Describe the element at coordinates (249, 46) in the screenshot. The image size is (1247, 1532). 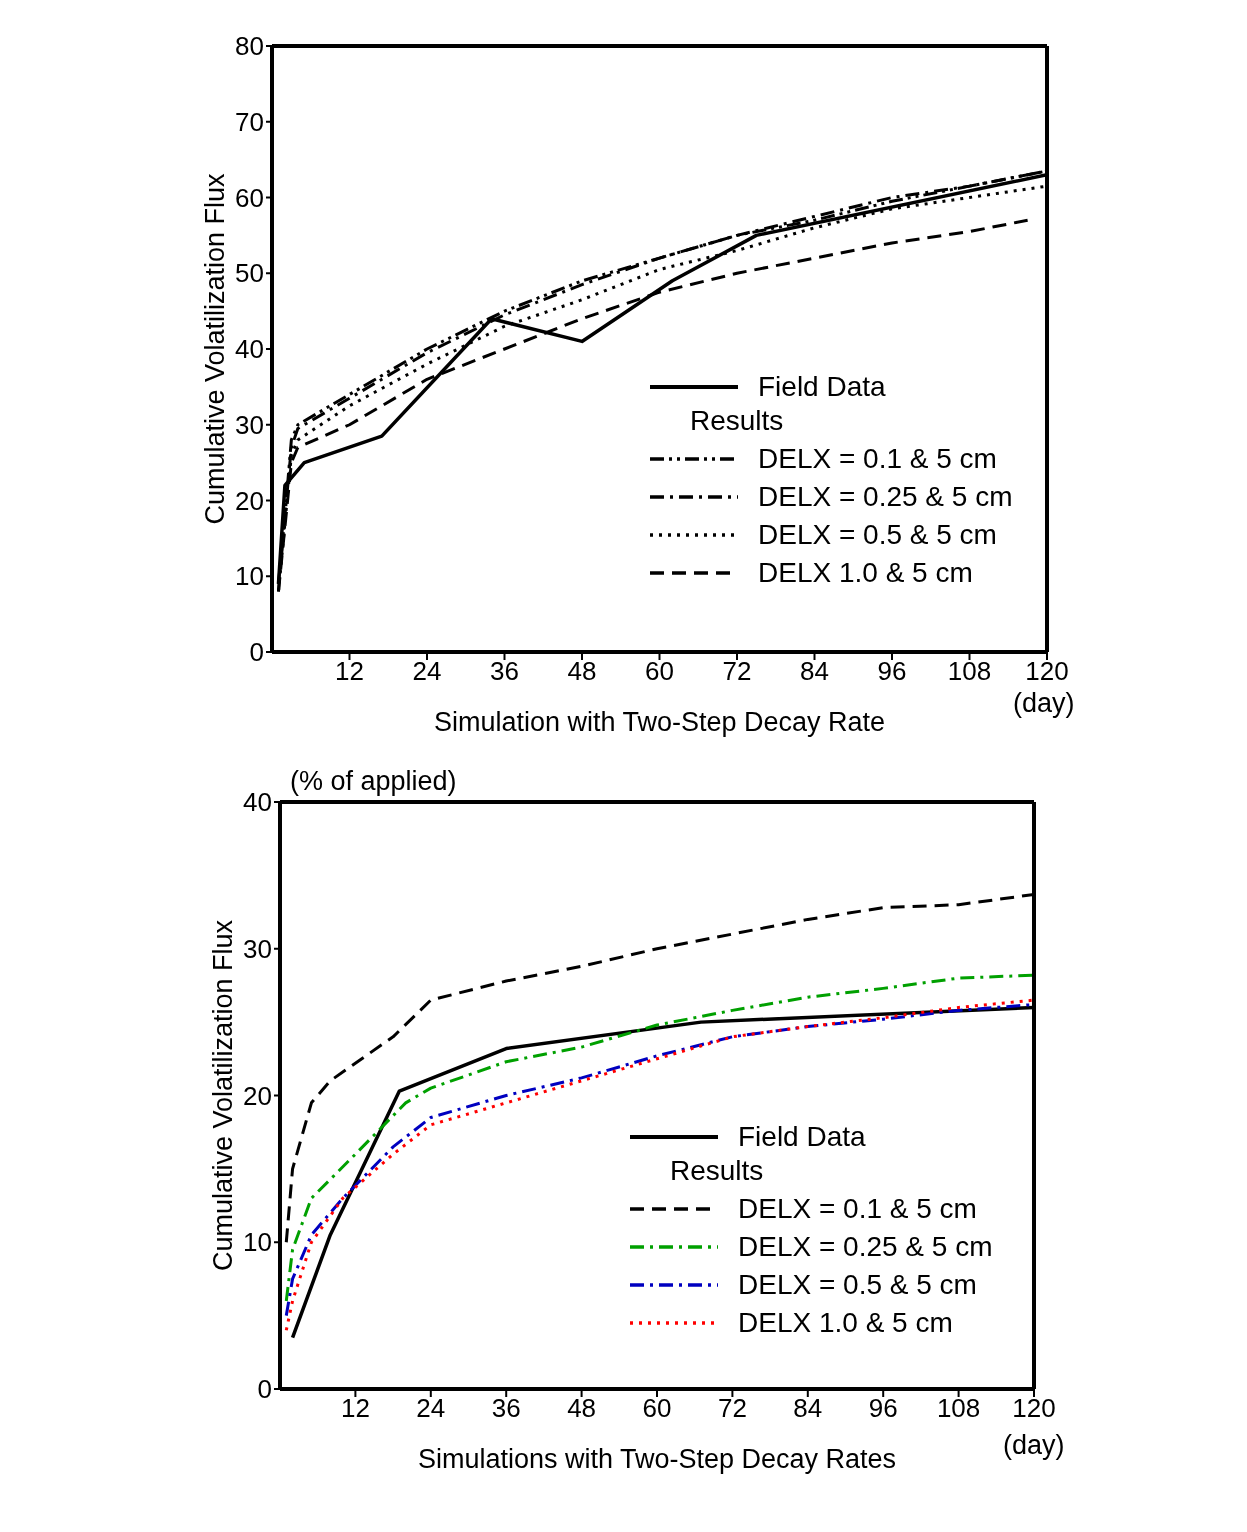
I see `y-tick-label: 80` at that location.